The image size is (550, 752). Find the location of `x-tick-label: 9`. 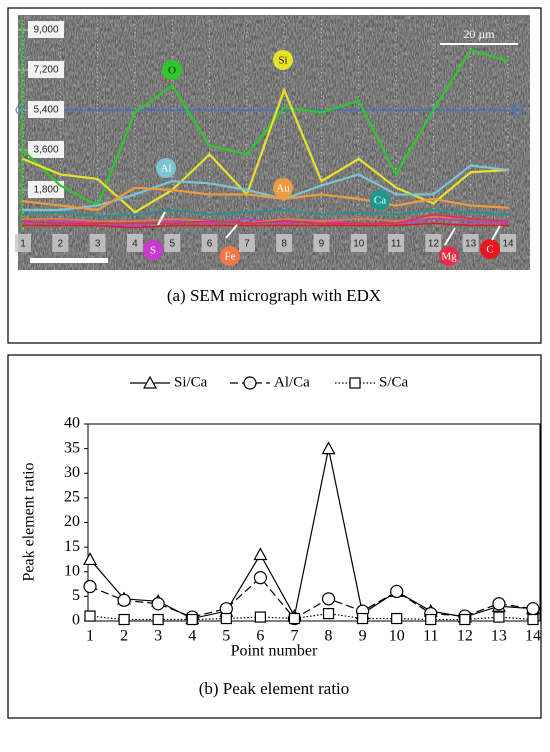

x-tick-label: 9 is located at coordinates (363, 636).